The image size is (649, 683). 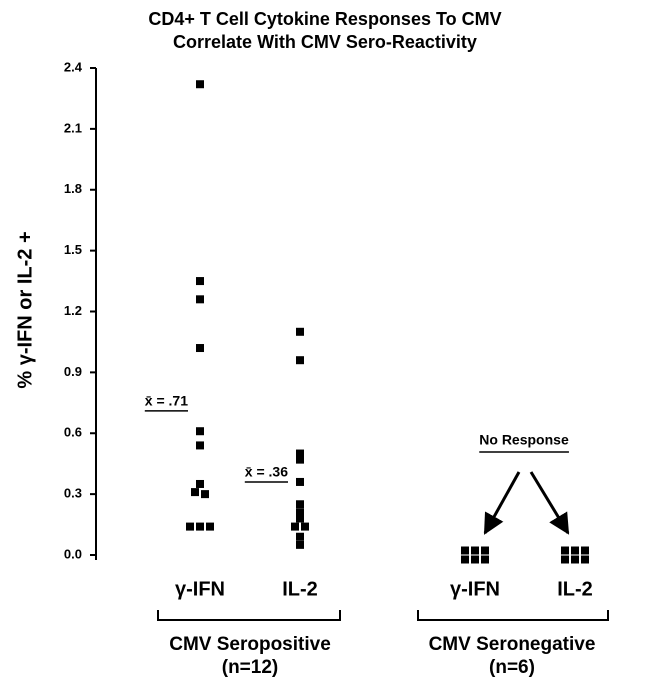 What do you see at coordinates (512, 667) in the screenshot?
I see `group-n: (n=6)` at bounding box center [512, 667].